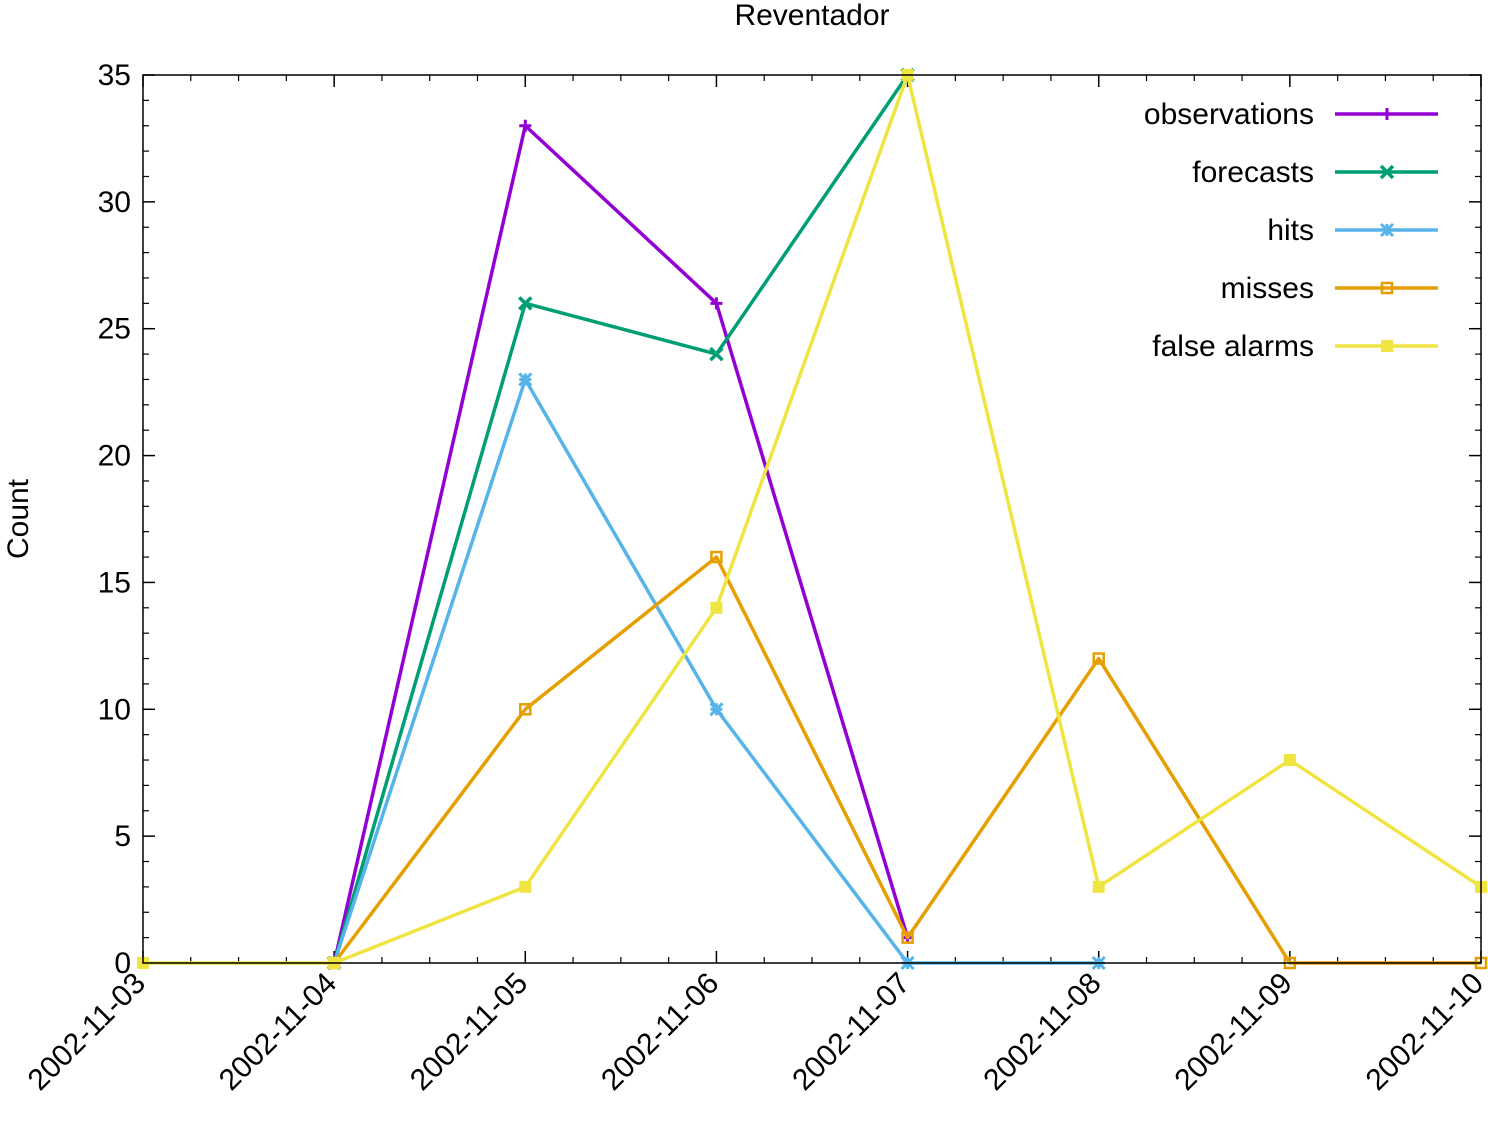 The height and width of the screenshot is (1126, 1488). Describe the element at coordinates (18, 518) in the screenshot. I see `y-axis-label: Count` at that location.